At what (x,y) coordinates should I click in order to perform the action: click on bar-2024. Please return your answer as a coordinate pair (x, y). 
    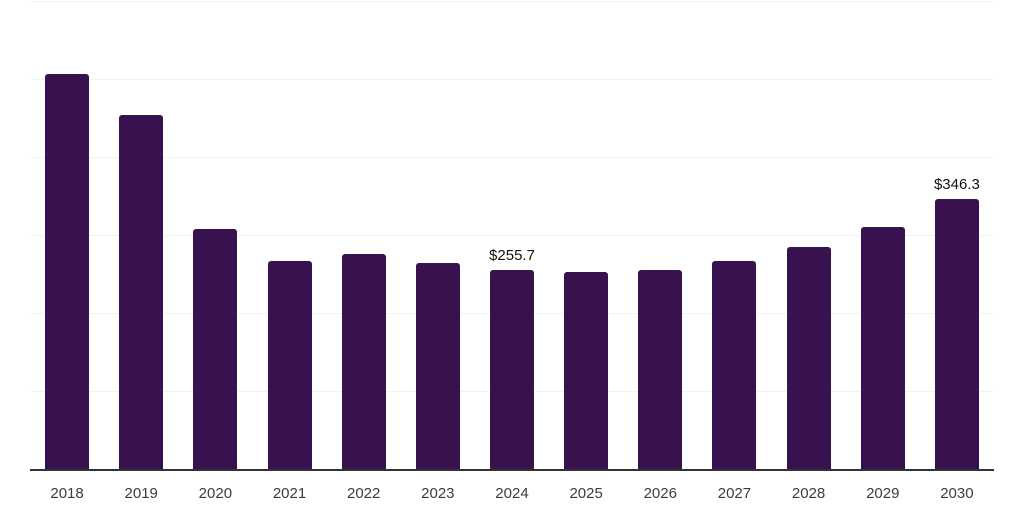
    Looking at the image, I should click on (512, 369).